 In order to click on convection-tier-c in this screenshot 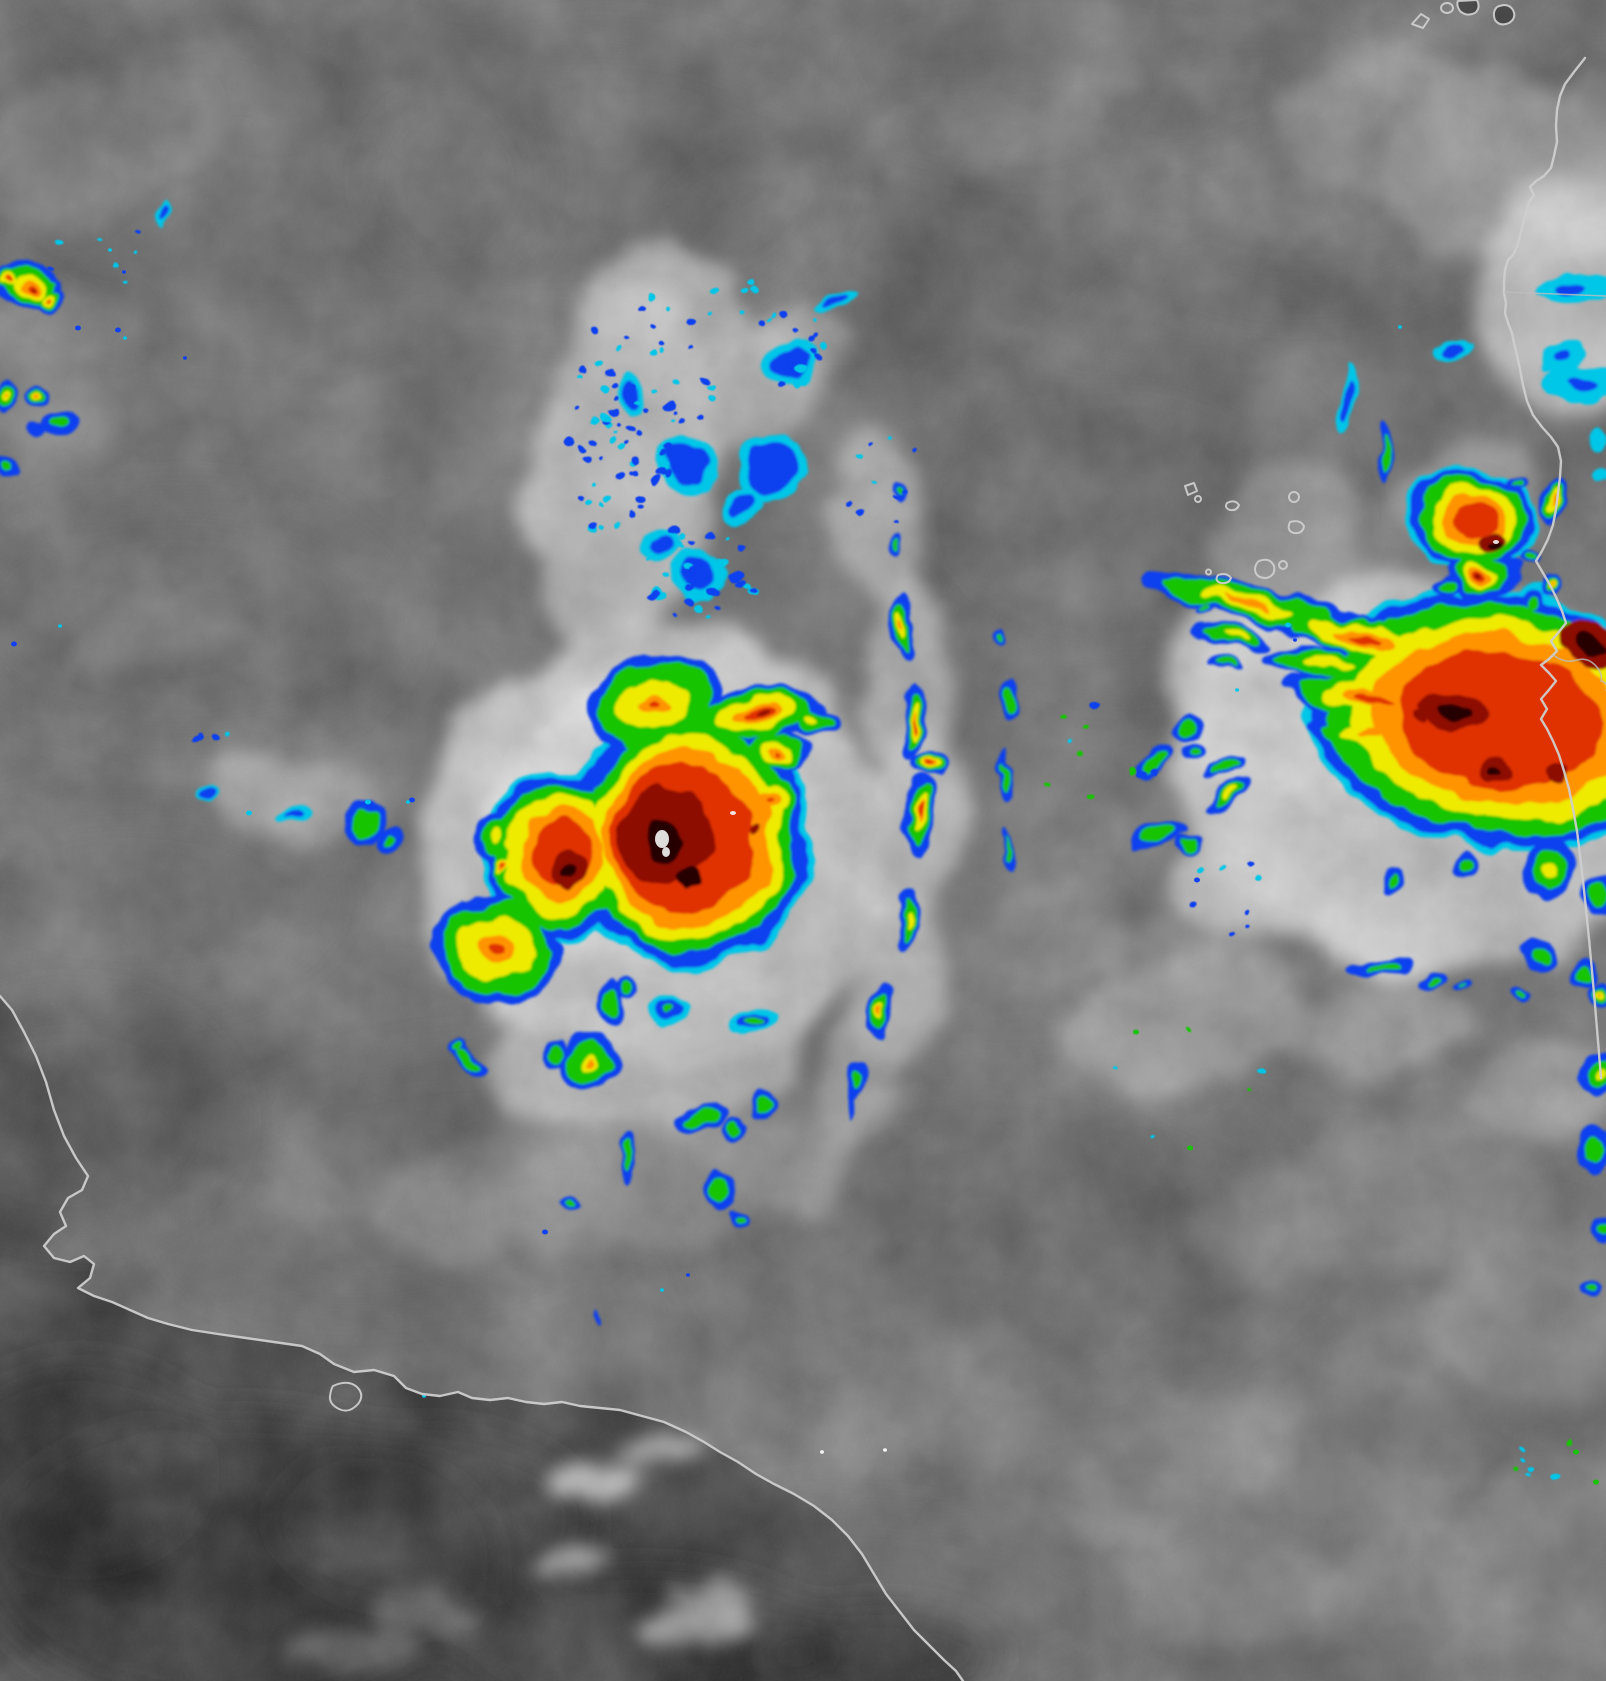, I will do `click(1596, 440)`.